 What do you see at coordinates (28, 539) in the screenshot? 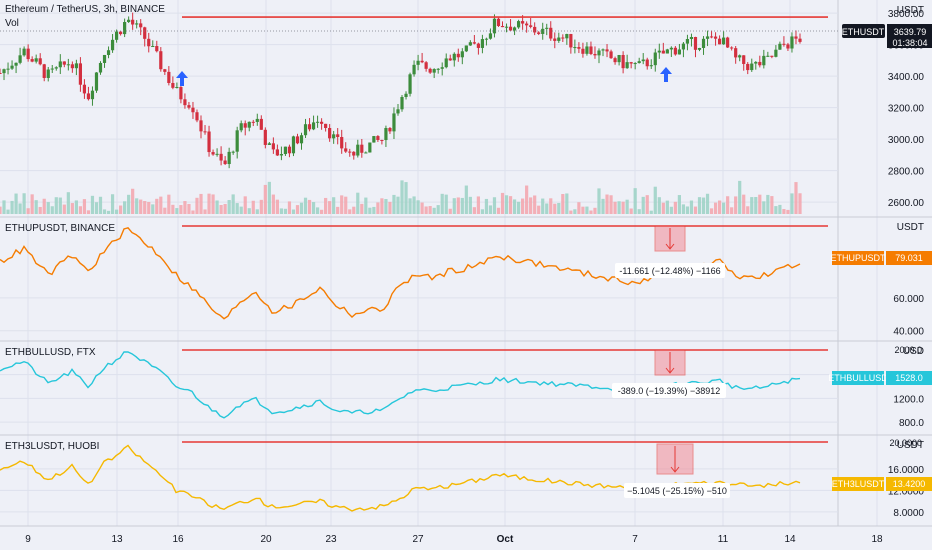
I see `x-tick-label: 9` at bounding box center [28, 539].